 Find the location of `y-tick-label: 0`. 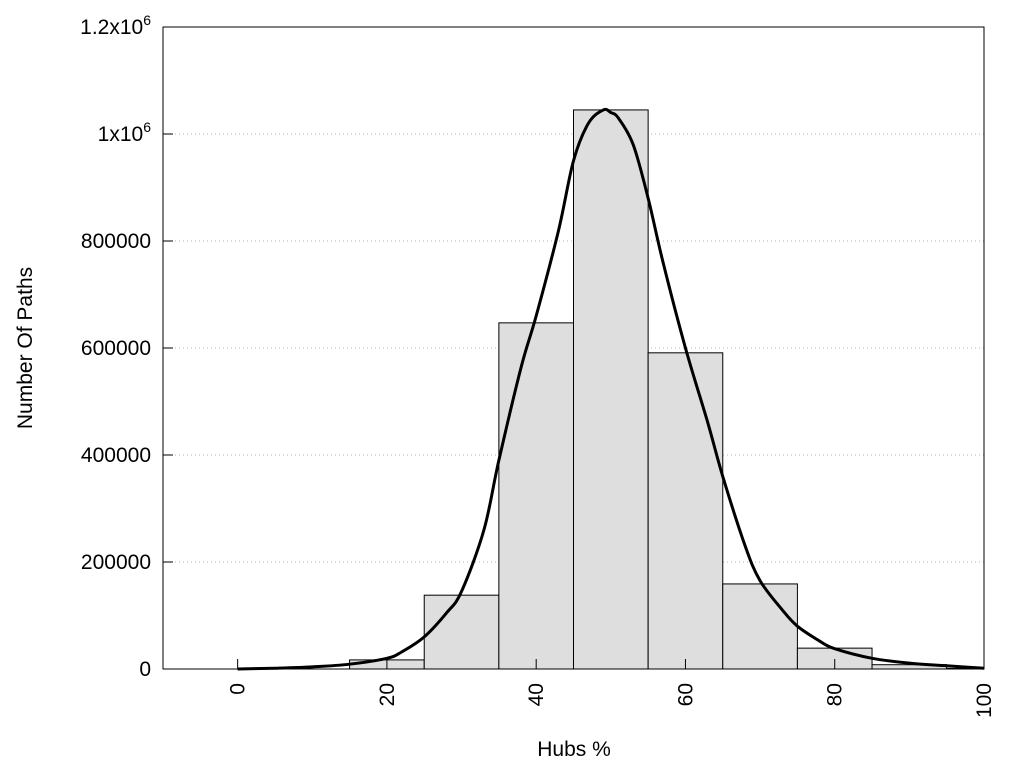

y-tick-label: 0 is located at coordinates (145, 669).